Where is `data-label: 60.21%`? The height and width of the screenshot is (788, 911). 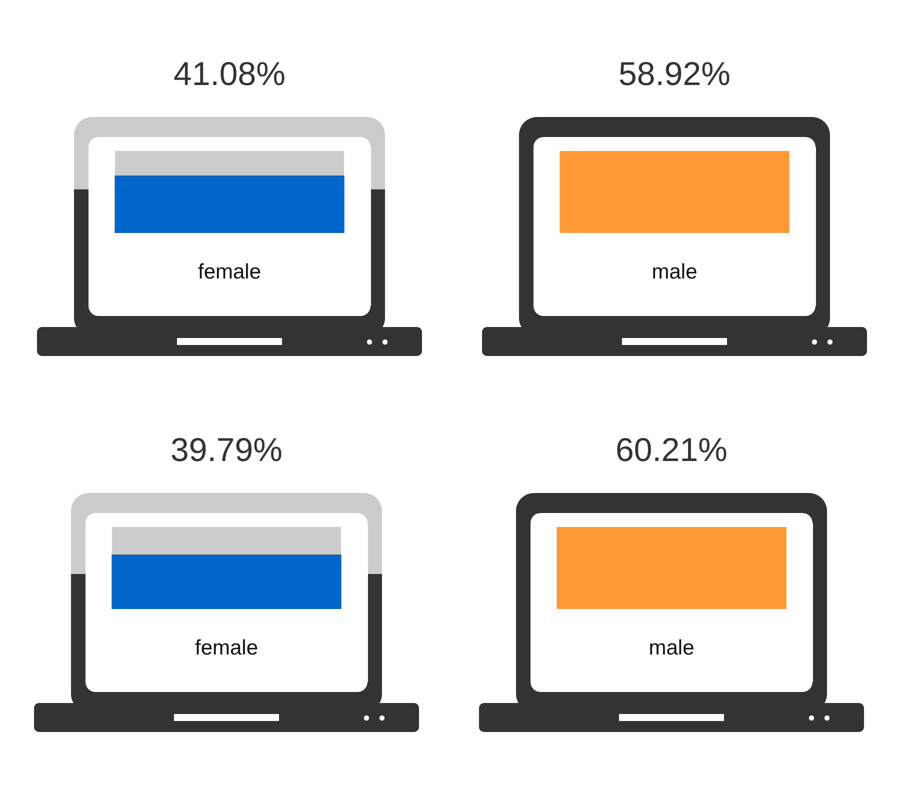
data-label: 60.21% is located at coordinates (672, 449).